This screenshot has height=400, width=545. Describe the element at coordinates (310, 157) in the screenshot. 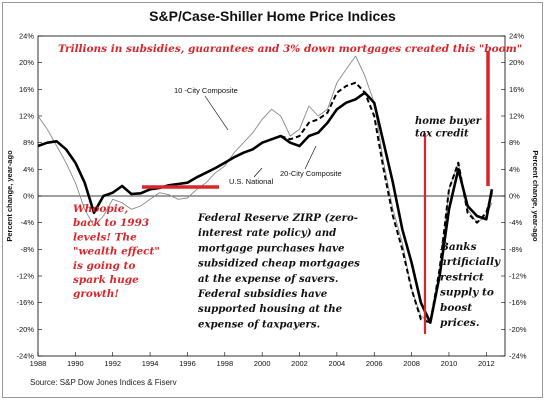

I see `leader-20-city` at that location.